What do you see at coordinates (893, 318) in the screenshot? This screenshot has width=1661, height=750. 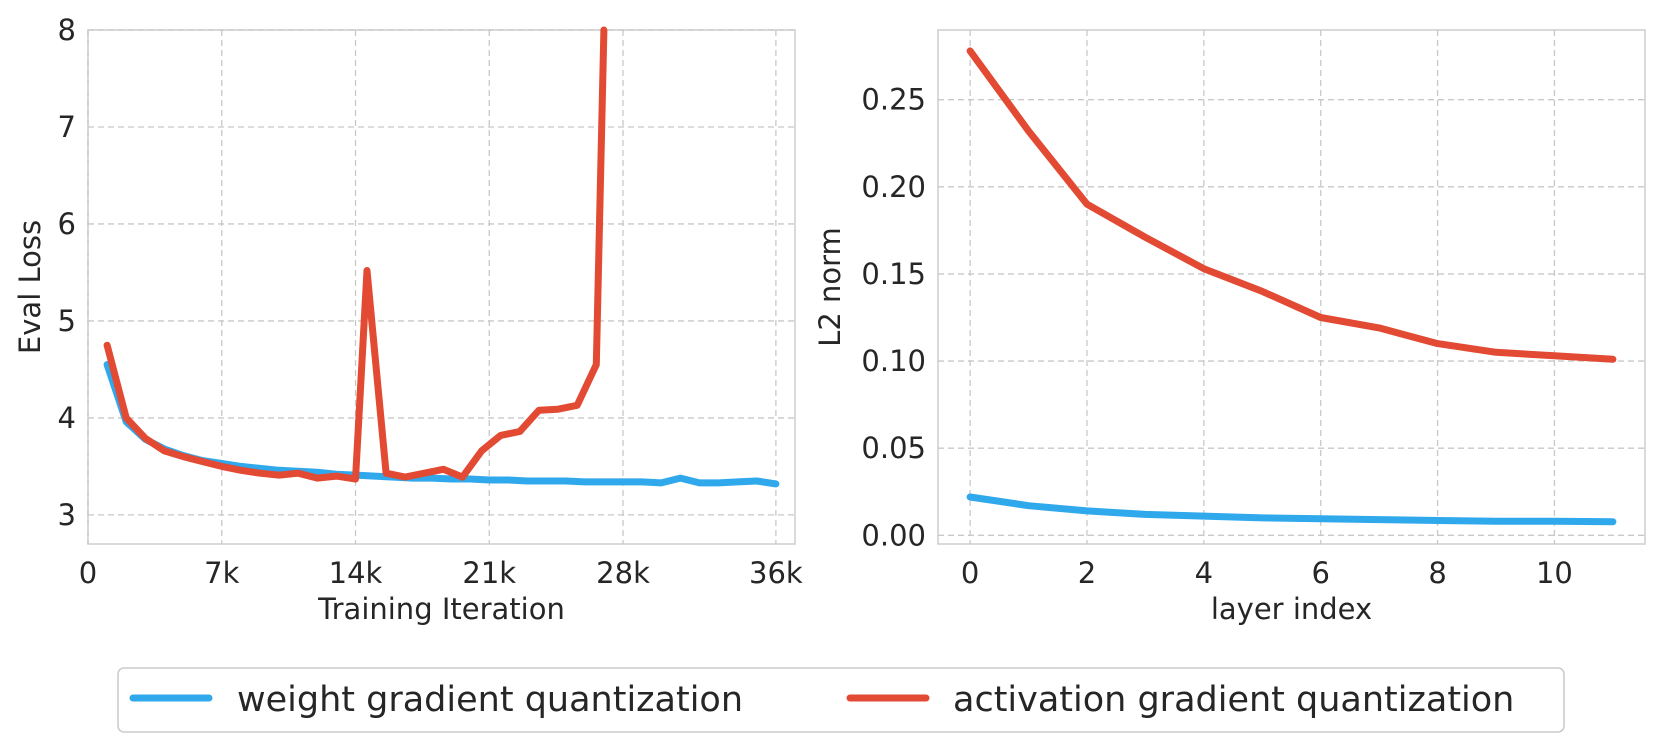 I see `l2-norm-chart-y-ticks: 0.00 0.05 0.10 0.15 0.20 0.25` at bounding box center [893, 318].